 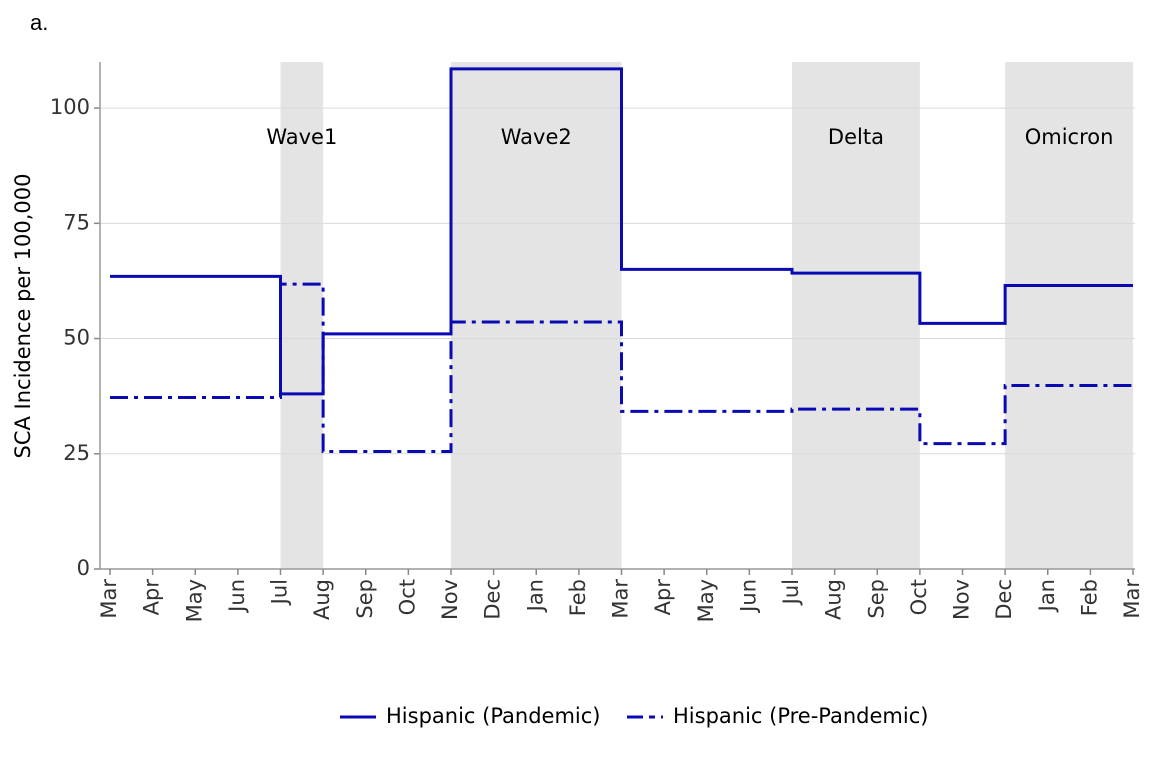 What do you see at coordinates (536, 137) in the screenshot?
I see `period-label: Wave2` at bounding box center [536, 137].